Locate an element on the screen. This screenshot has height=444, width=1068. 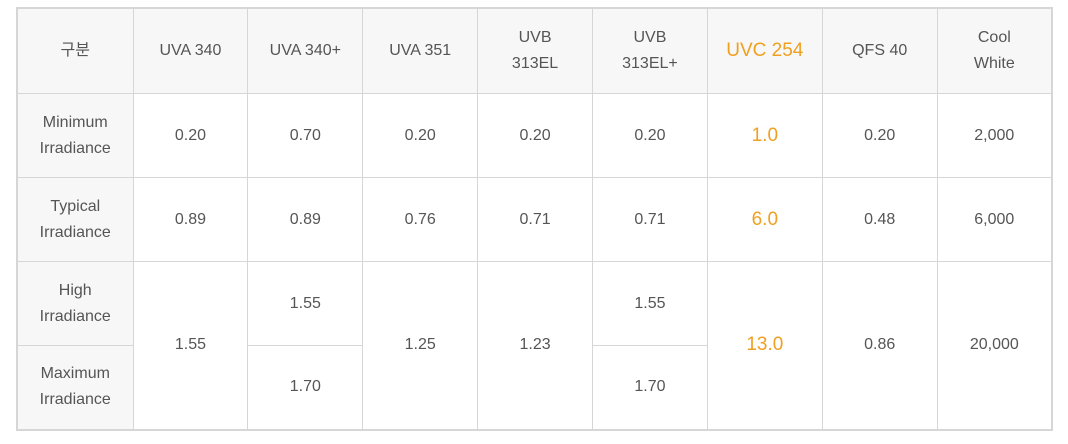
row-label-text: Typical Irradiance is located at coordinates (75, 219).